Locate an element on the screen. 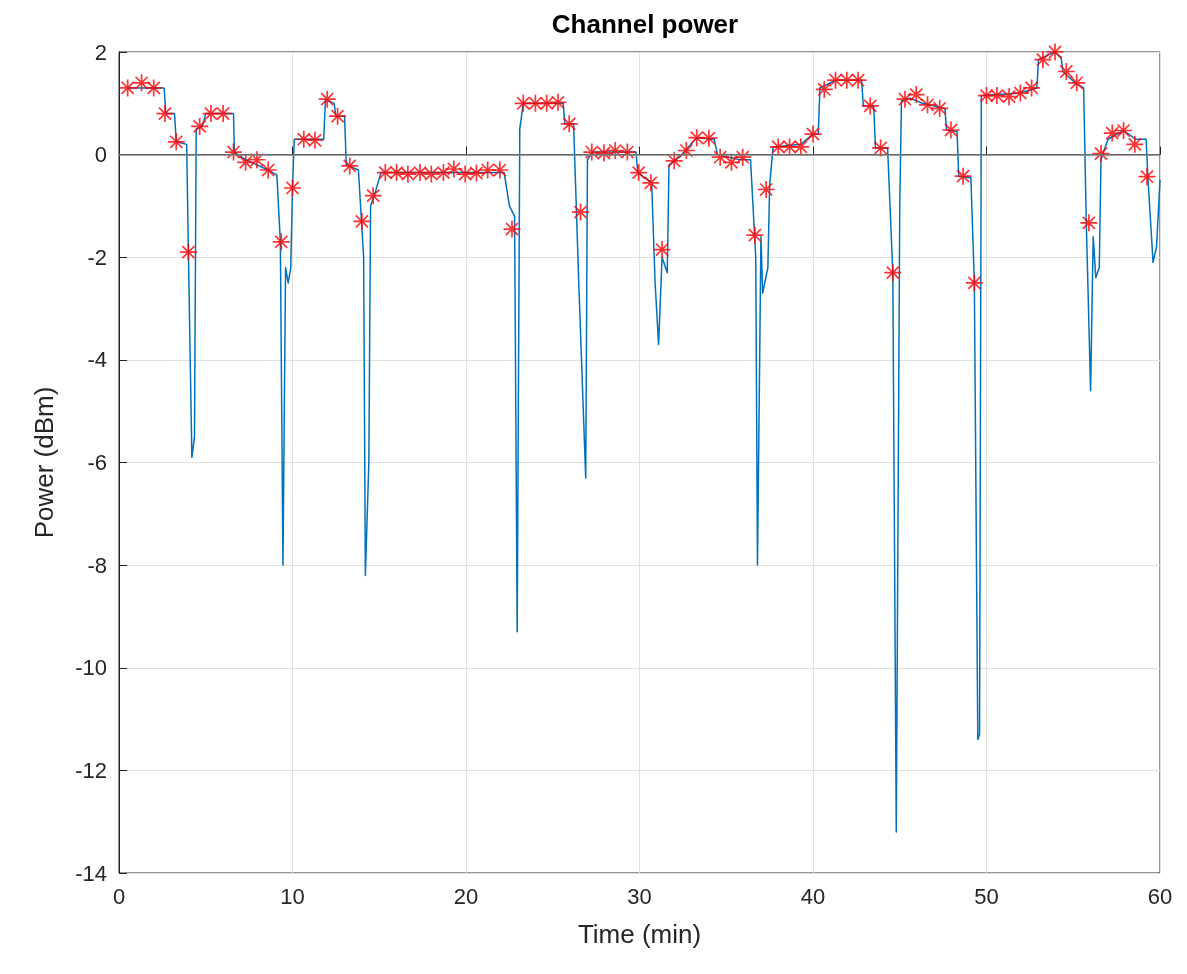 The width and height of the screenshot is (1187, 974). x-tick-label: 50 is located at coordinates (986, 896).